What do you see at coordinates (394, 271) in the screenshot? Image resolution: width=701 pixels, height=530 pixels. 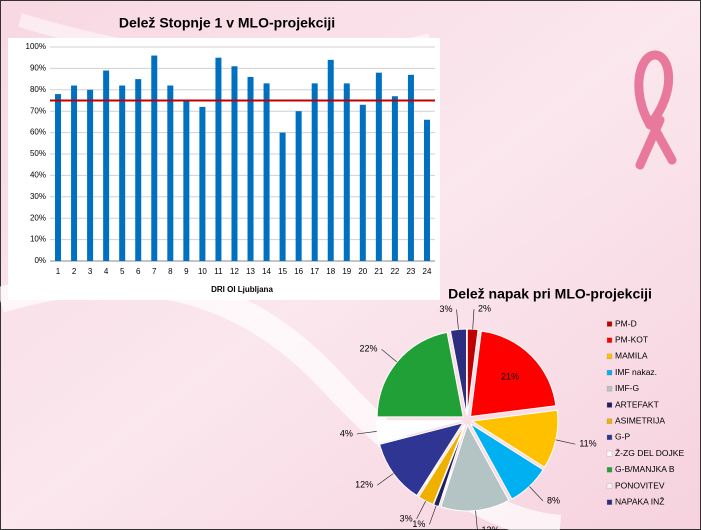 I see `x-tick-label: 22` at bounding box center [394, 271].